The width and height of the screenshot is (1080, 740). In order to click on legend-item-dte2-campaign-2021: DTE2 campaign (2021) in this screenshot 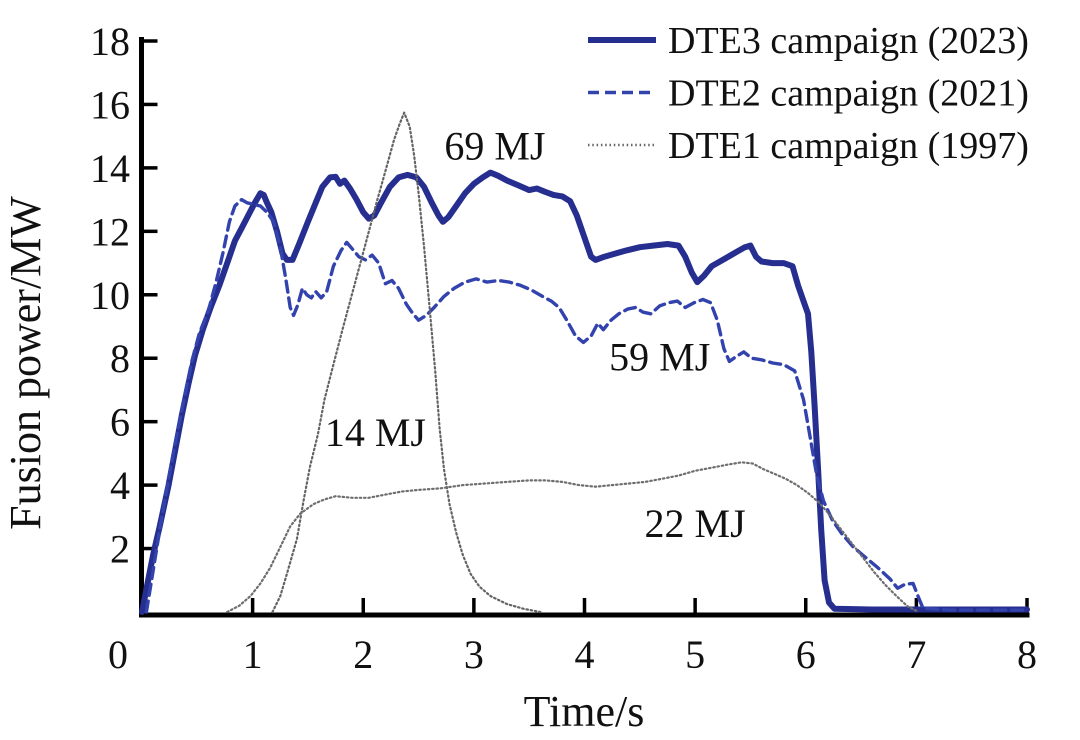, I will do `click(808, 94)`.